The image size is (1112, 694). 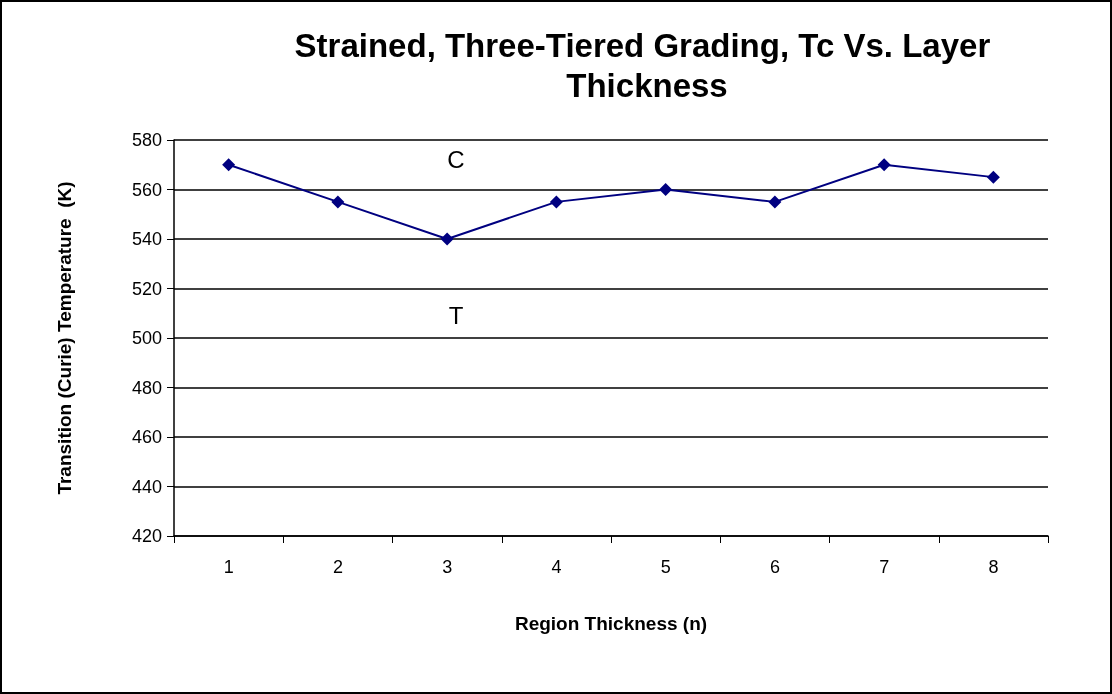 I want to click on y-axis-title: Transition (Curie) Temperature (K), so click(x=64, y=338).